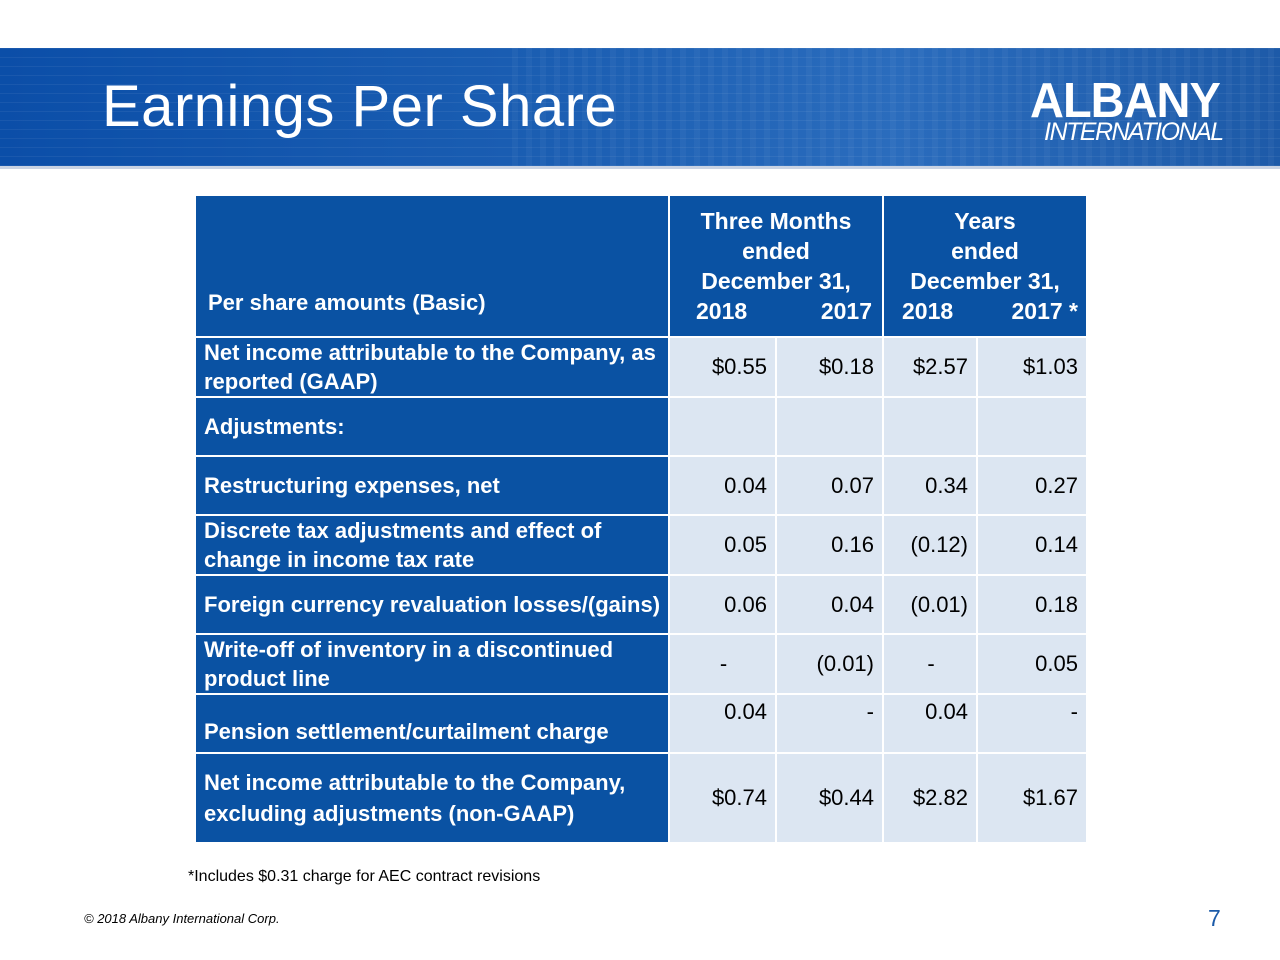 This screenshot has height=960, width=1280. I want to click on banner-pattern, so click(896, 108).